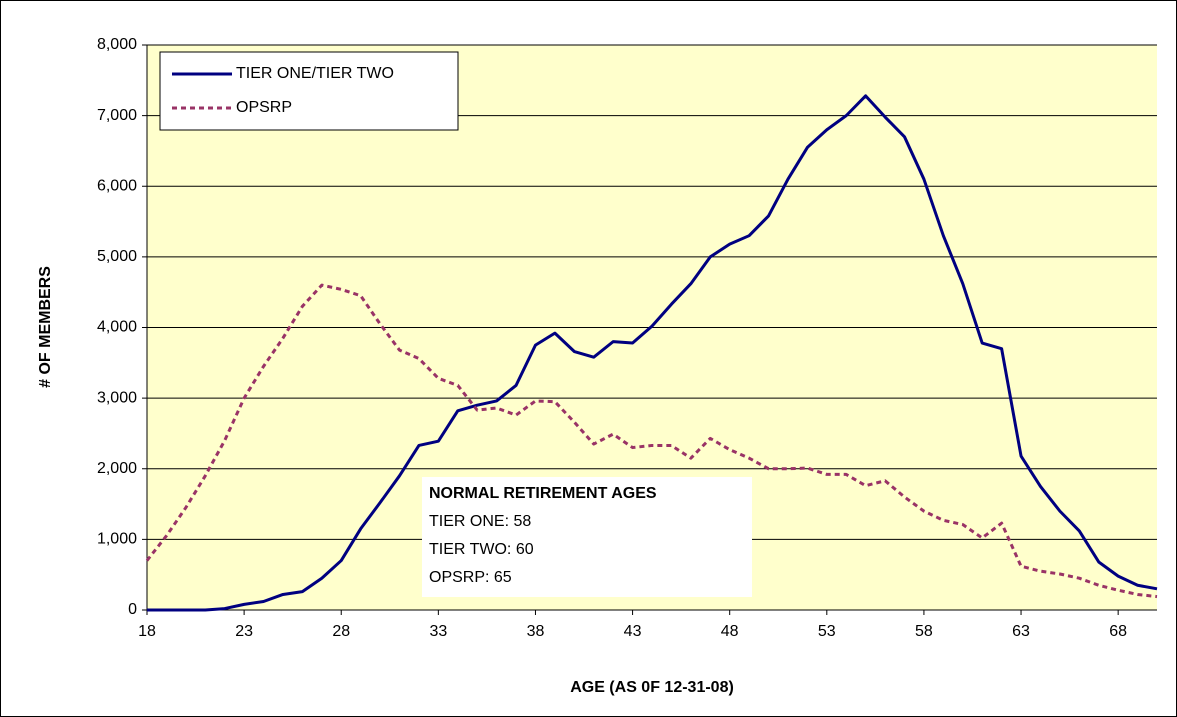 The height and width of the screenshot is (717, 1177). What do you see at coordinates (827, 631) in the screenshot?
I see `x-tick-label: 53` at bounding box center [827, 631].